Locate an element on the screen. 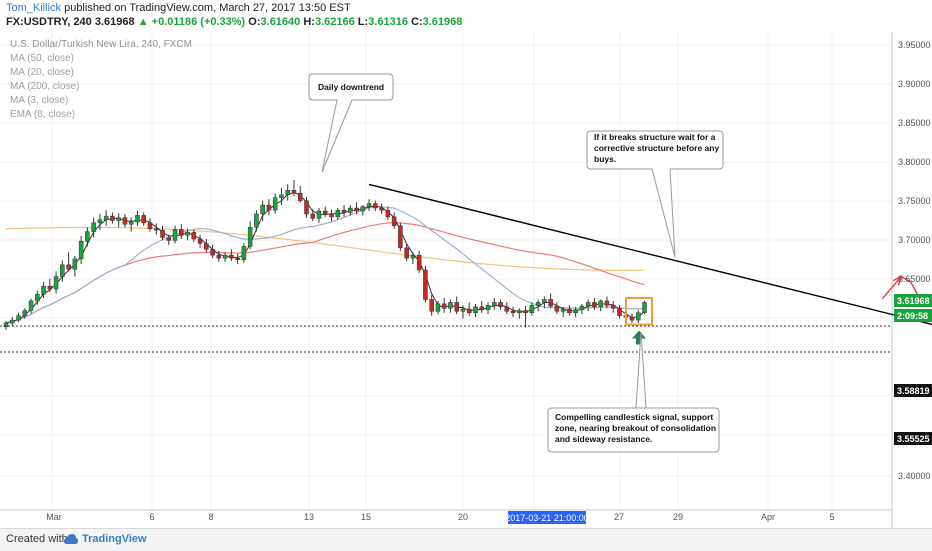 The image size is (932, 551). tradingview-brand: TradingView is located at coordinates (114, 539).